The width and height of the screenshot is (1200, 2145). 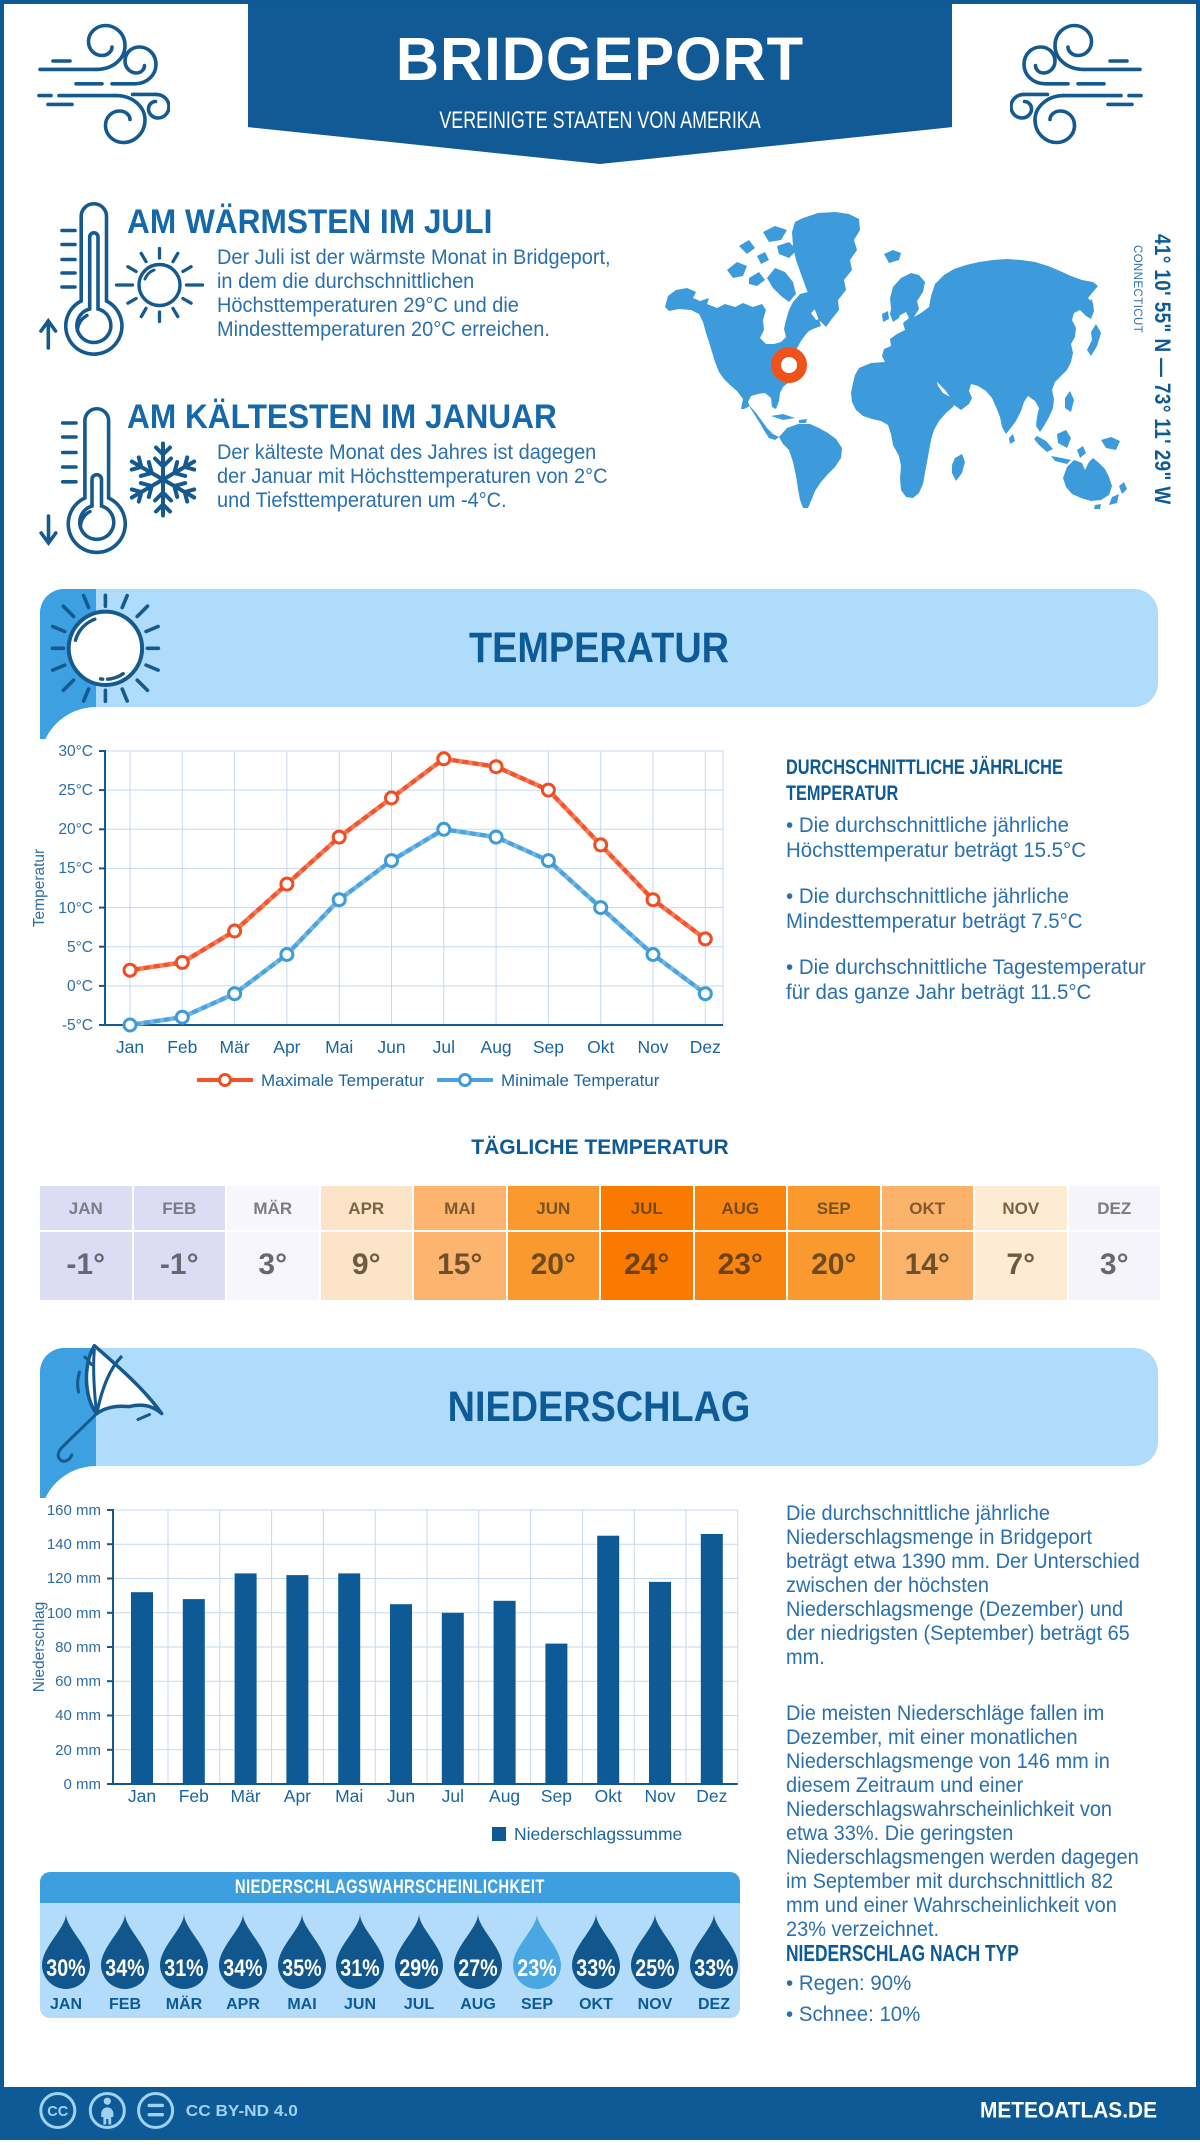 I want to click on svg-text: Niederschlagssumme, so click(x=598, y=1834).